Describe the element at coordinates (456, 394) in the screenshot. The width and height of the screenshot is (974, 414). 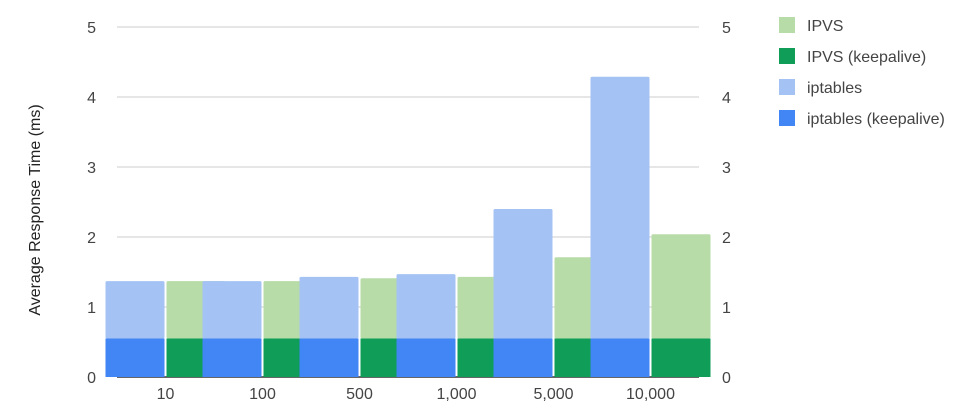
I see `x-tick-label: 1,000` at that location.